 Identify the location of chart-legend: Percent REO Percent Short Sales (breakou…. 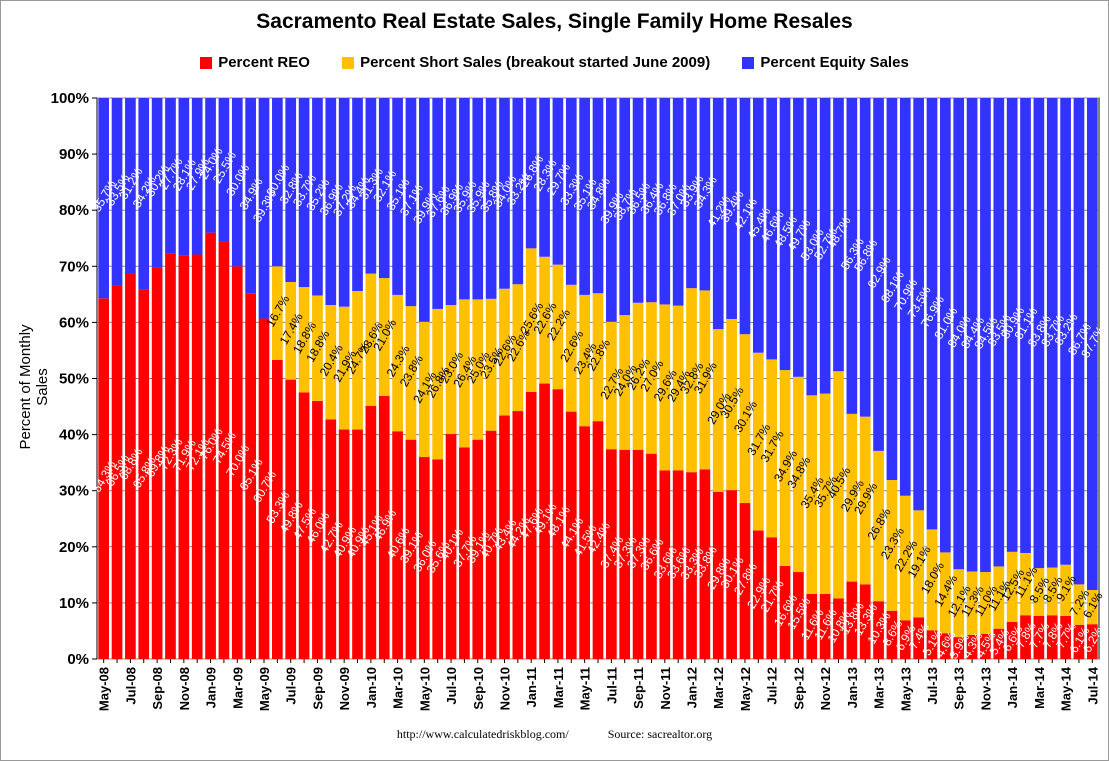
(554, 63).